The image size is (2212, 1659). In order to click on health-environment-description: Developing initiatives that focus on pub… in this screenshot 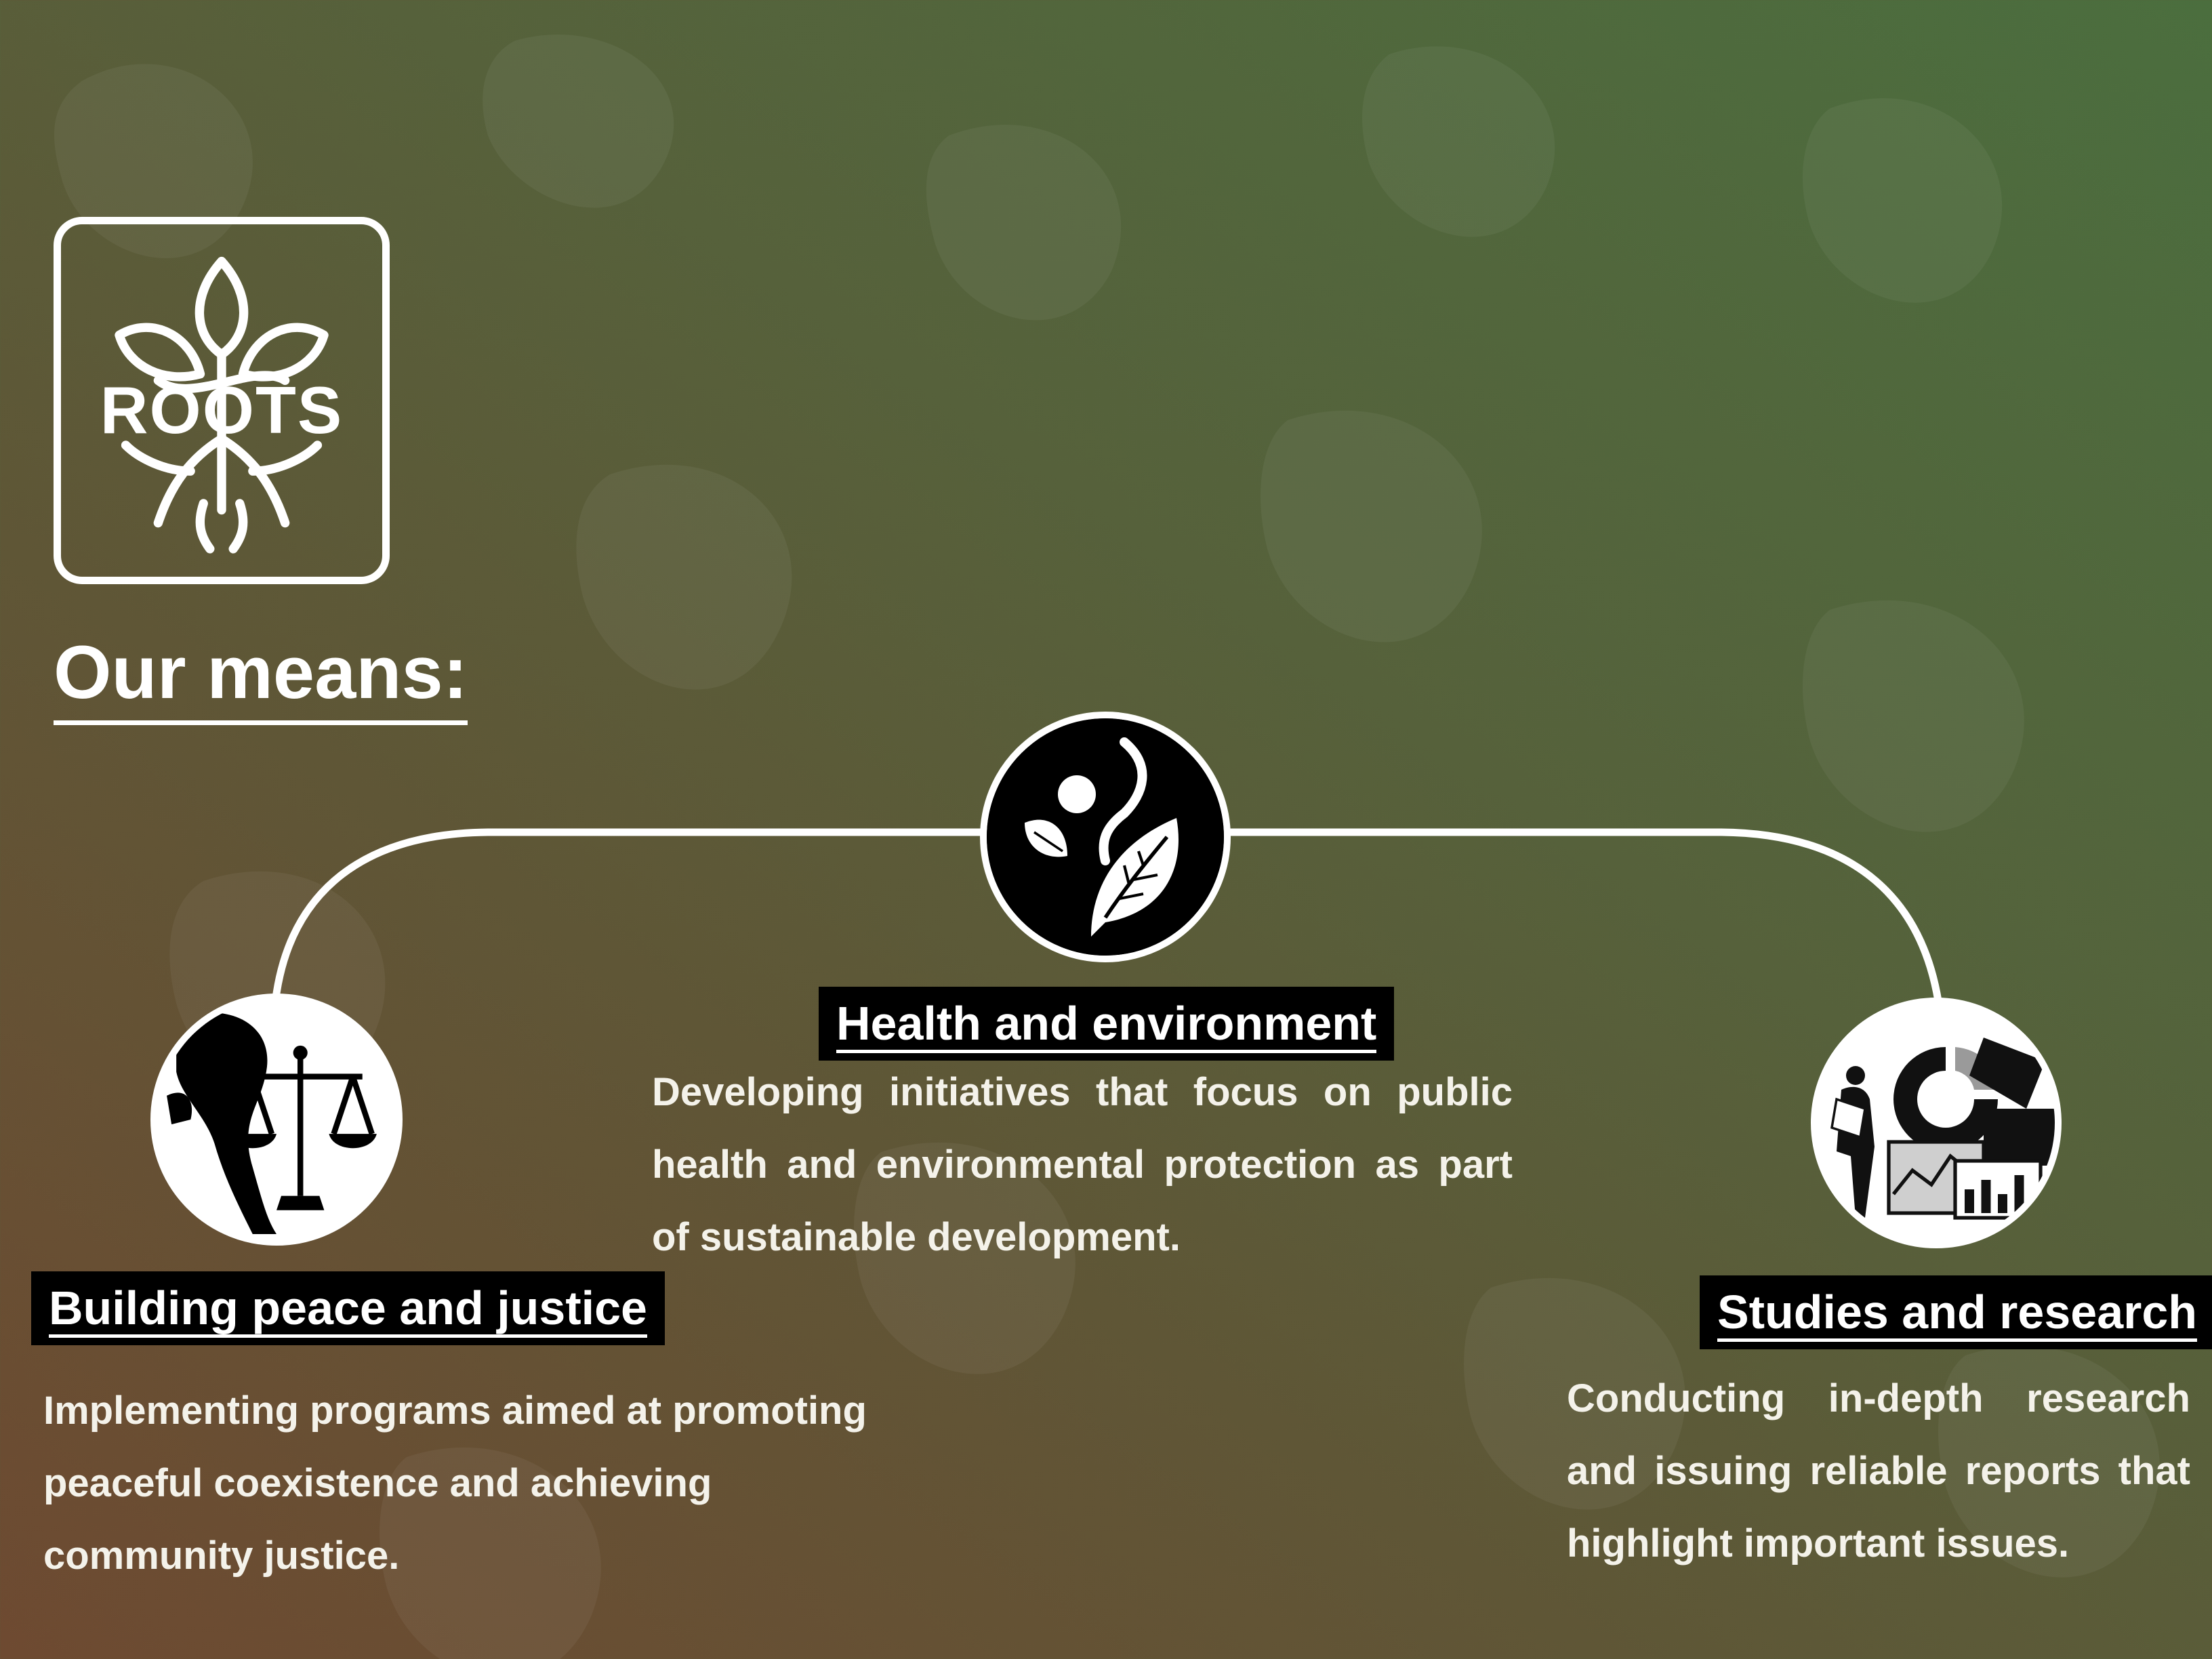, I will do `click(1083, 1165)`.